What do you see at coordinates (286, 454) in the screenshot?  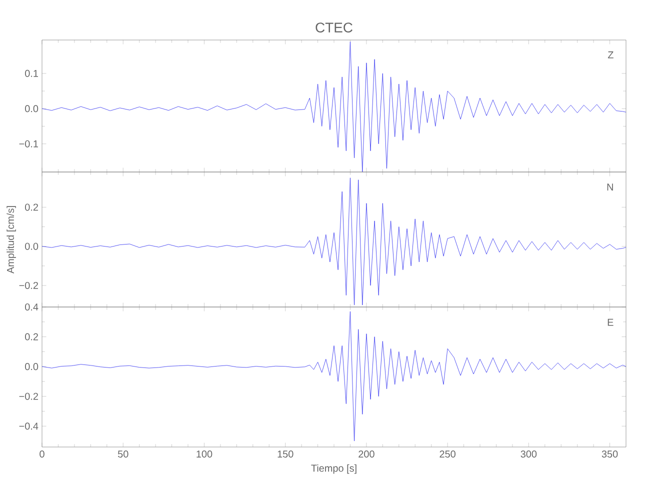 I see `x-tick-label: 150` at bounding box center [286, 454].